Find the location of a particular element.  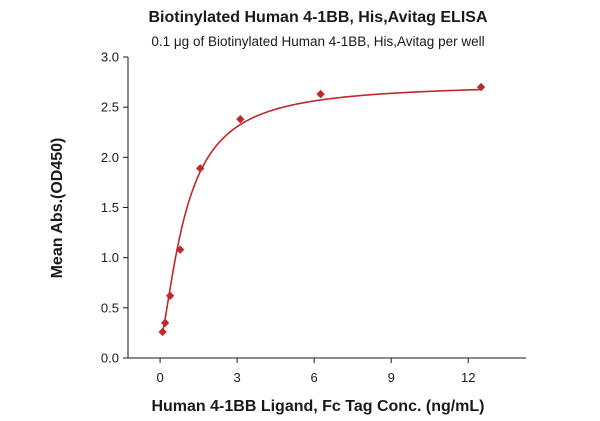

x-tick-label: 9 is located at coordinates (391, 377).